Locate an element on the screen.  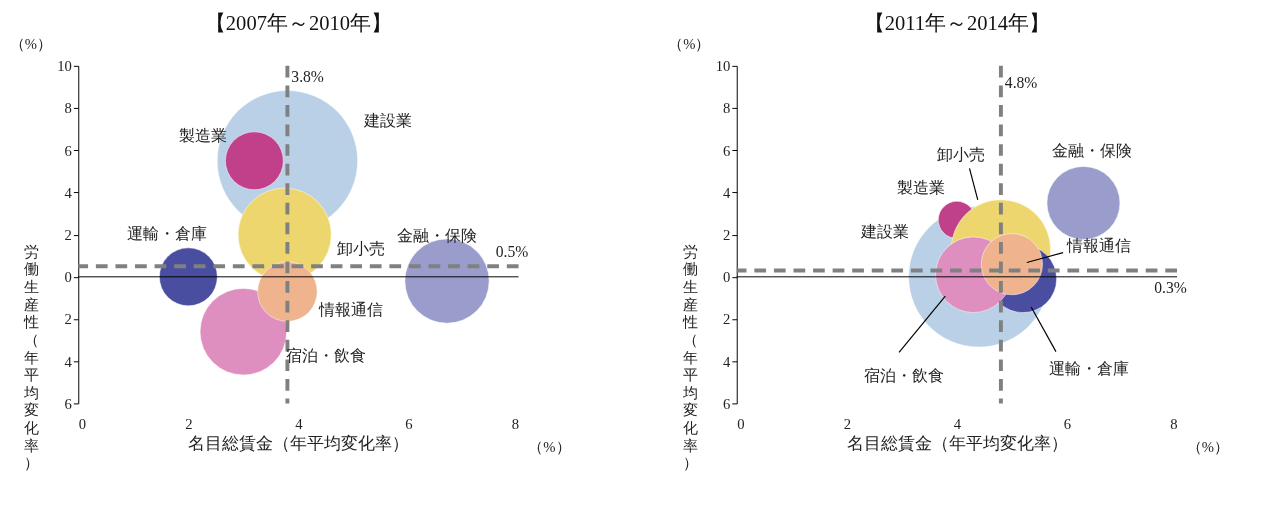
ref-line-label: 0.5% is located at coordinates (512, 252).